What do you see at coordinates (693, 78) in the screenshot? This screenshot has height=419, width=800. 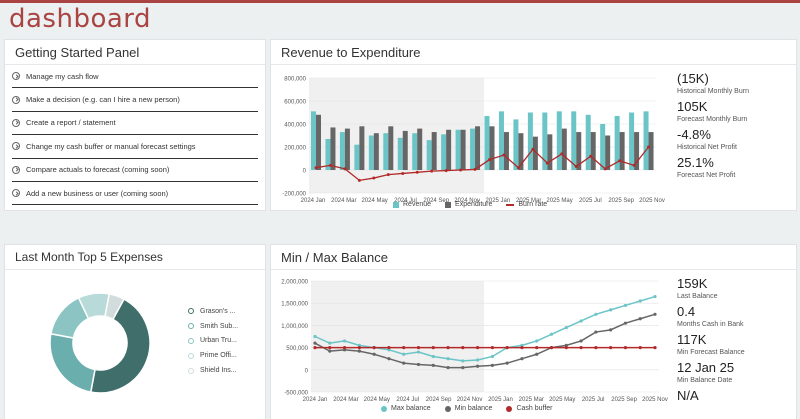 I see `stat-value: (15K)` at bounding box center [693, 78].